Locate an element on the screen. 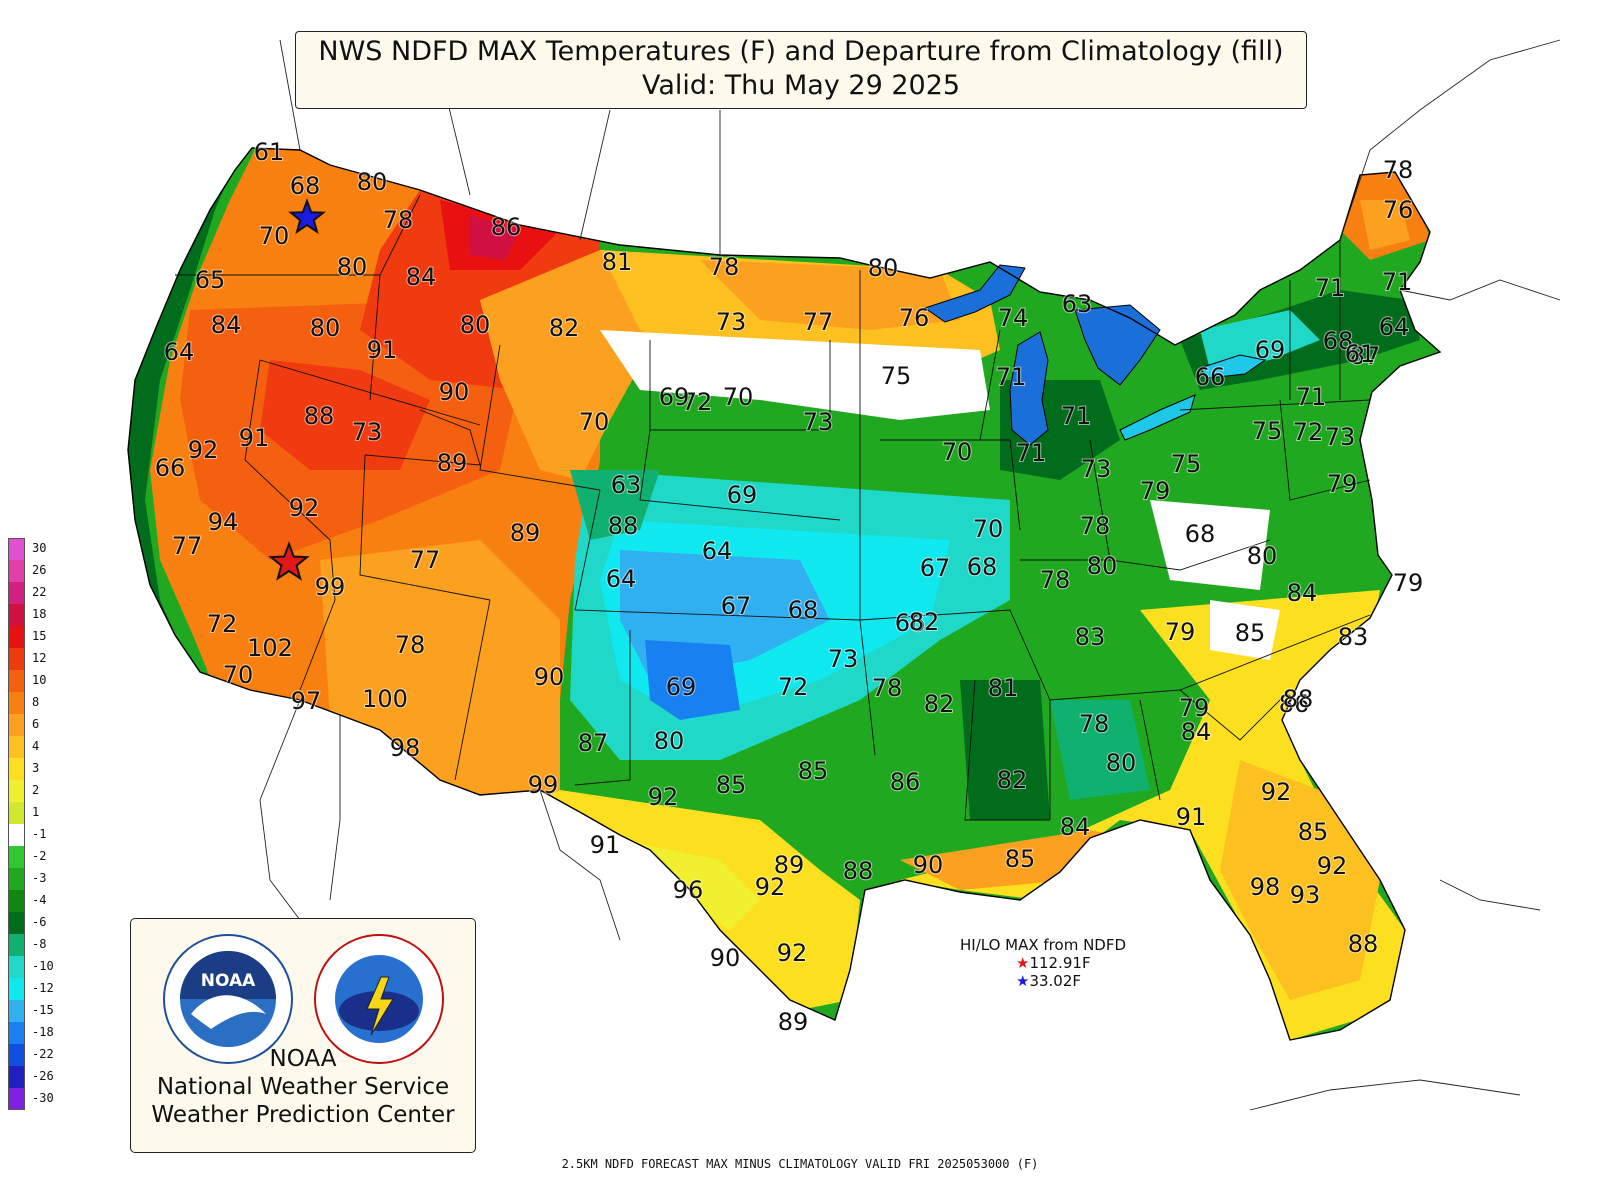  legend-label: -1 is located at coordinates (39, 834).